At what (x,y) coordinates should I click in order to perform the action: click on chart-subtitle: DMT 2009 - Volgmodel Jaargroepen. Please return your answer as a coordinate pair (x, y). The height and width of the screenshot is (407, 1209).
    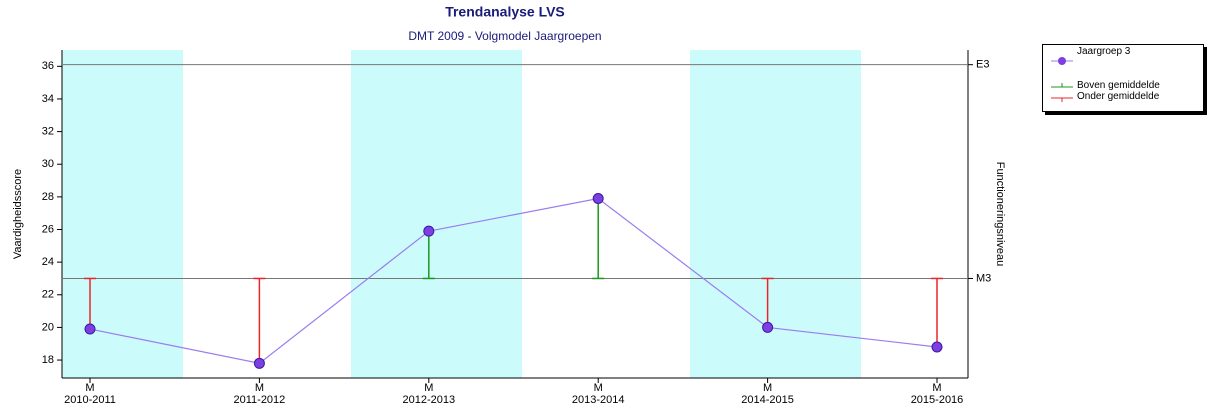
    Looking at the image, I should click on (504, 36).